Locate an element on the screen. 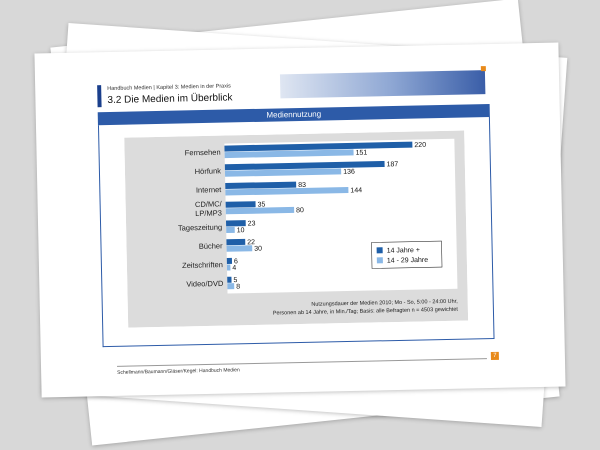 The height and width of the screenshot is (450, 600). data-label: 8 is located at coordinates (238, 287).